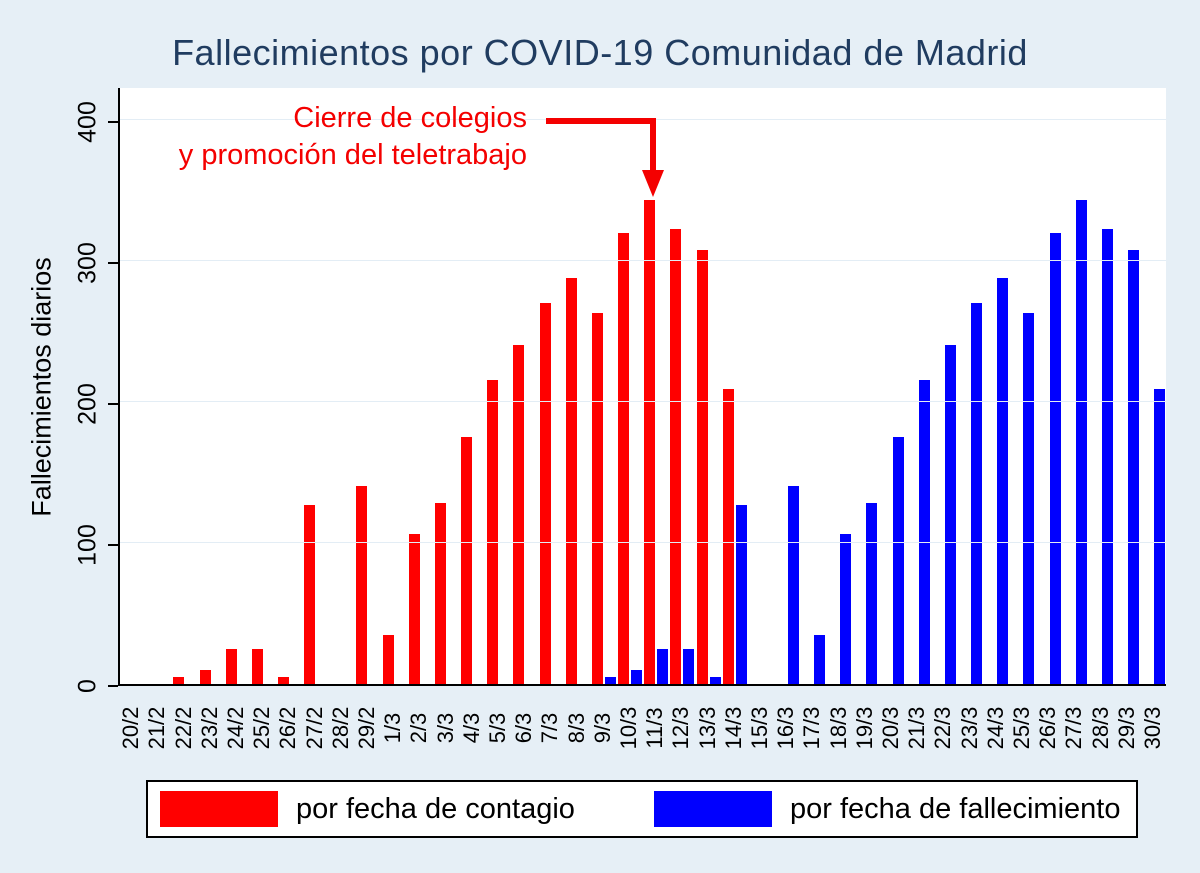 This screenshot has height=873, width=1200. Describe the element at coordinates (368, 386) in the screenshot. I see `bar-group-29/2` at that location.